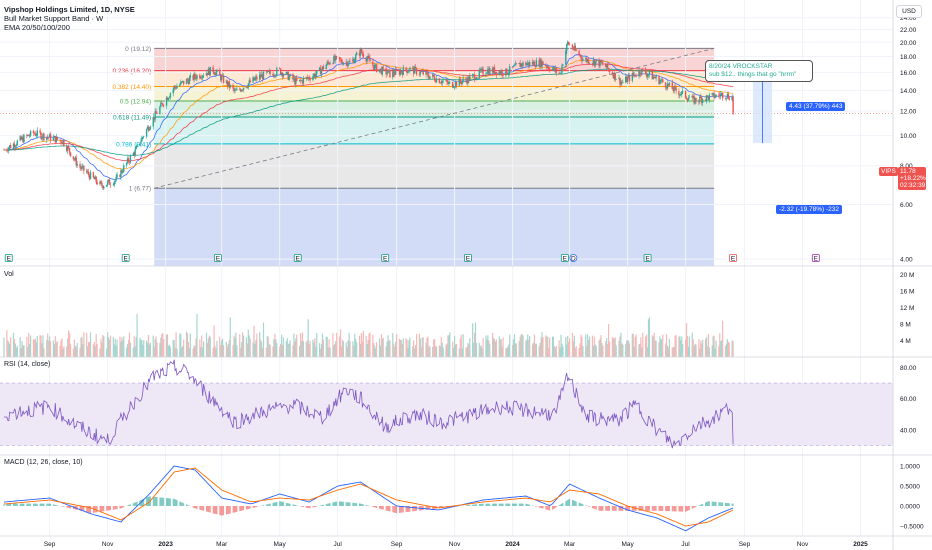  What do you see at coordinates (573, 258) in the screenshot?
I see `event-marker: D` at bounding box center [573, 258].